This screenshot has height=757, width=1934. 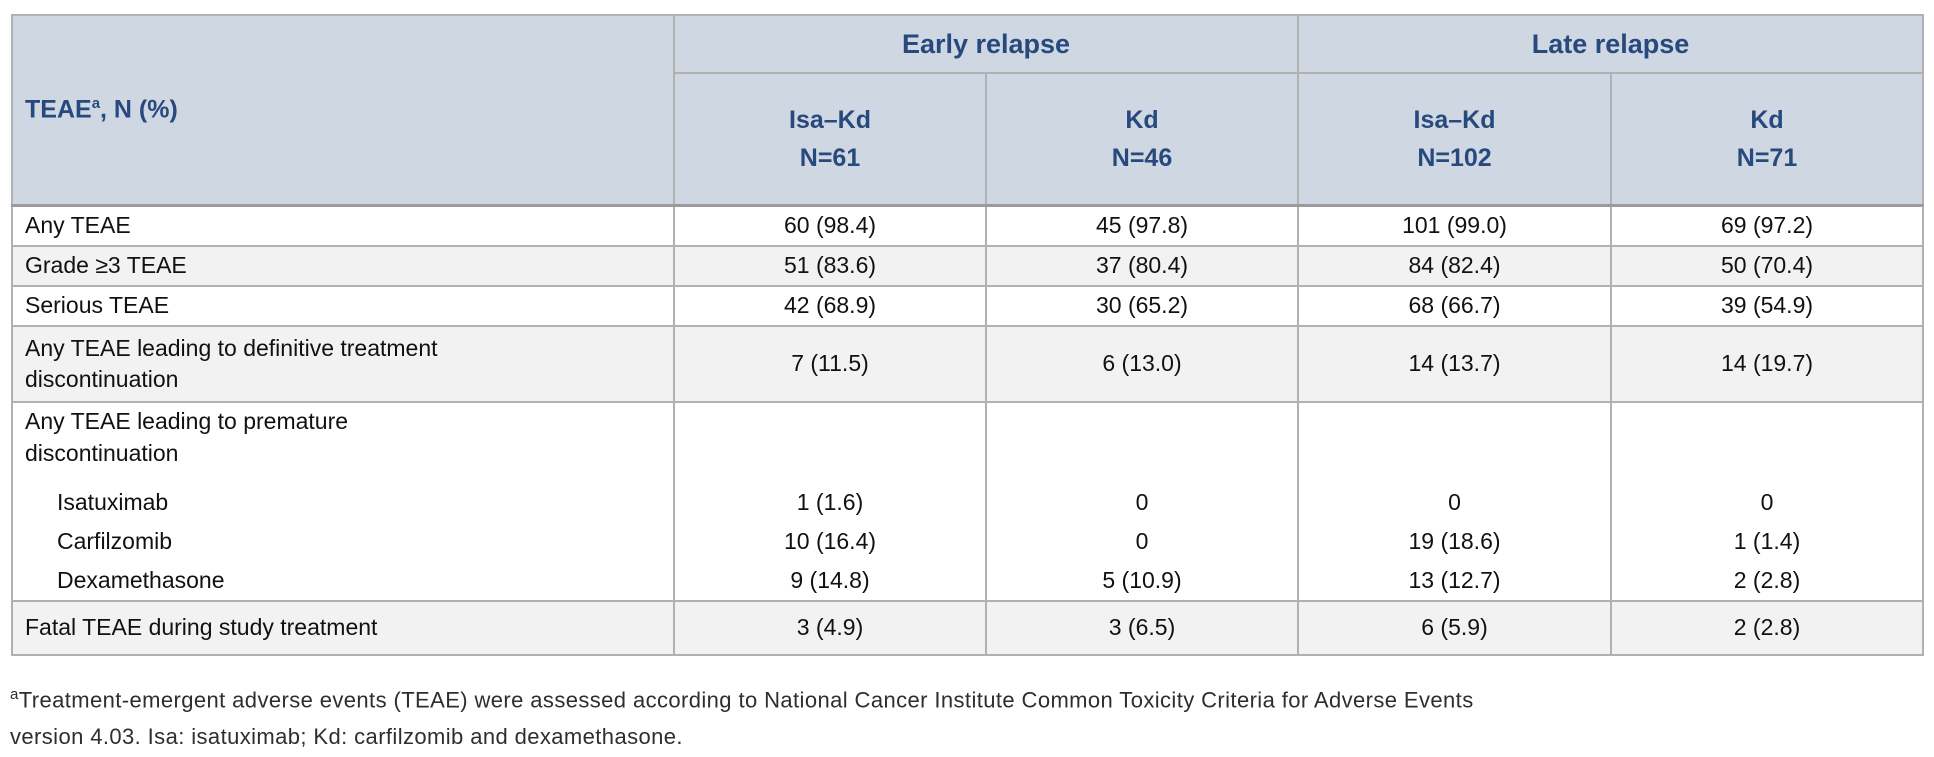 What do you see at coordinates (1142, 627) in the screenshot?
I see `cell-value: 3 (6.5)` at bounding box center [1142, 627].